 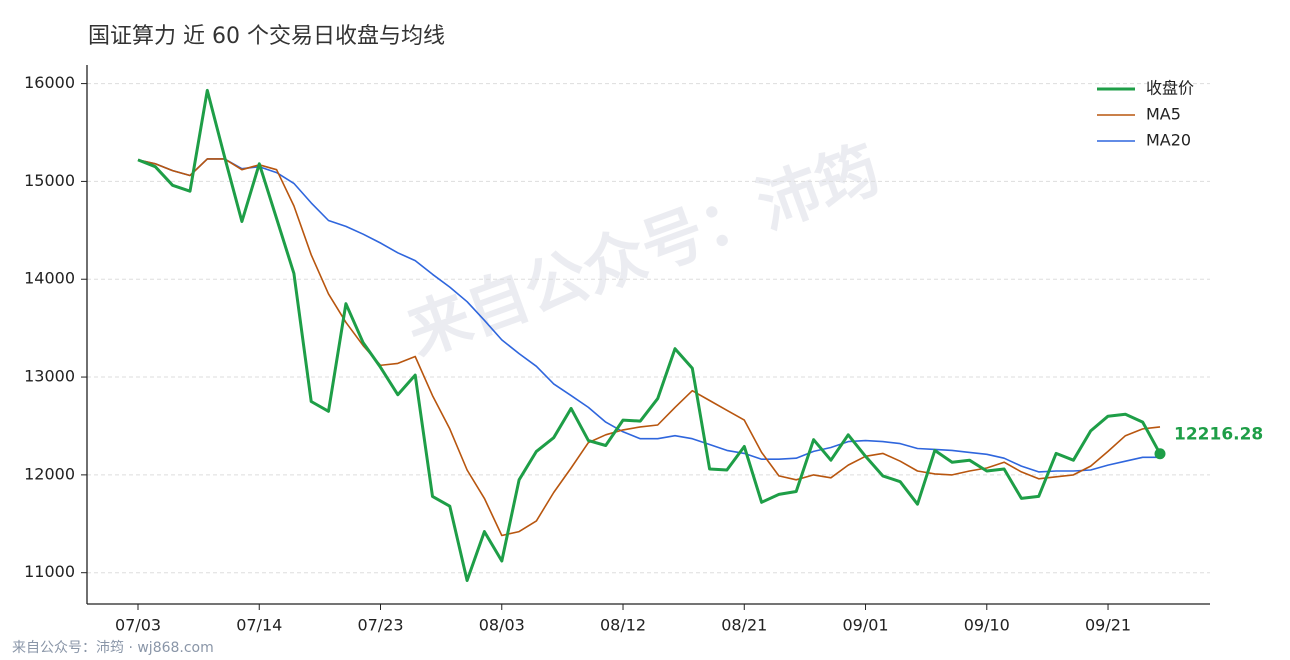 What do you see at coordinates (49, 82) in the screenshot?
I see `y-tick-label: 16000` at bounding box center [49, 82].